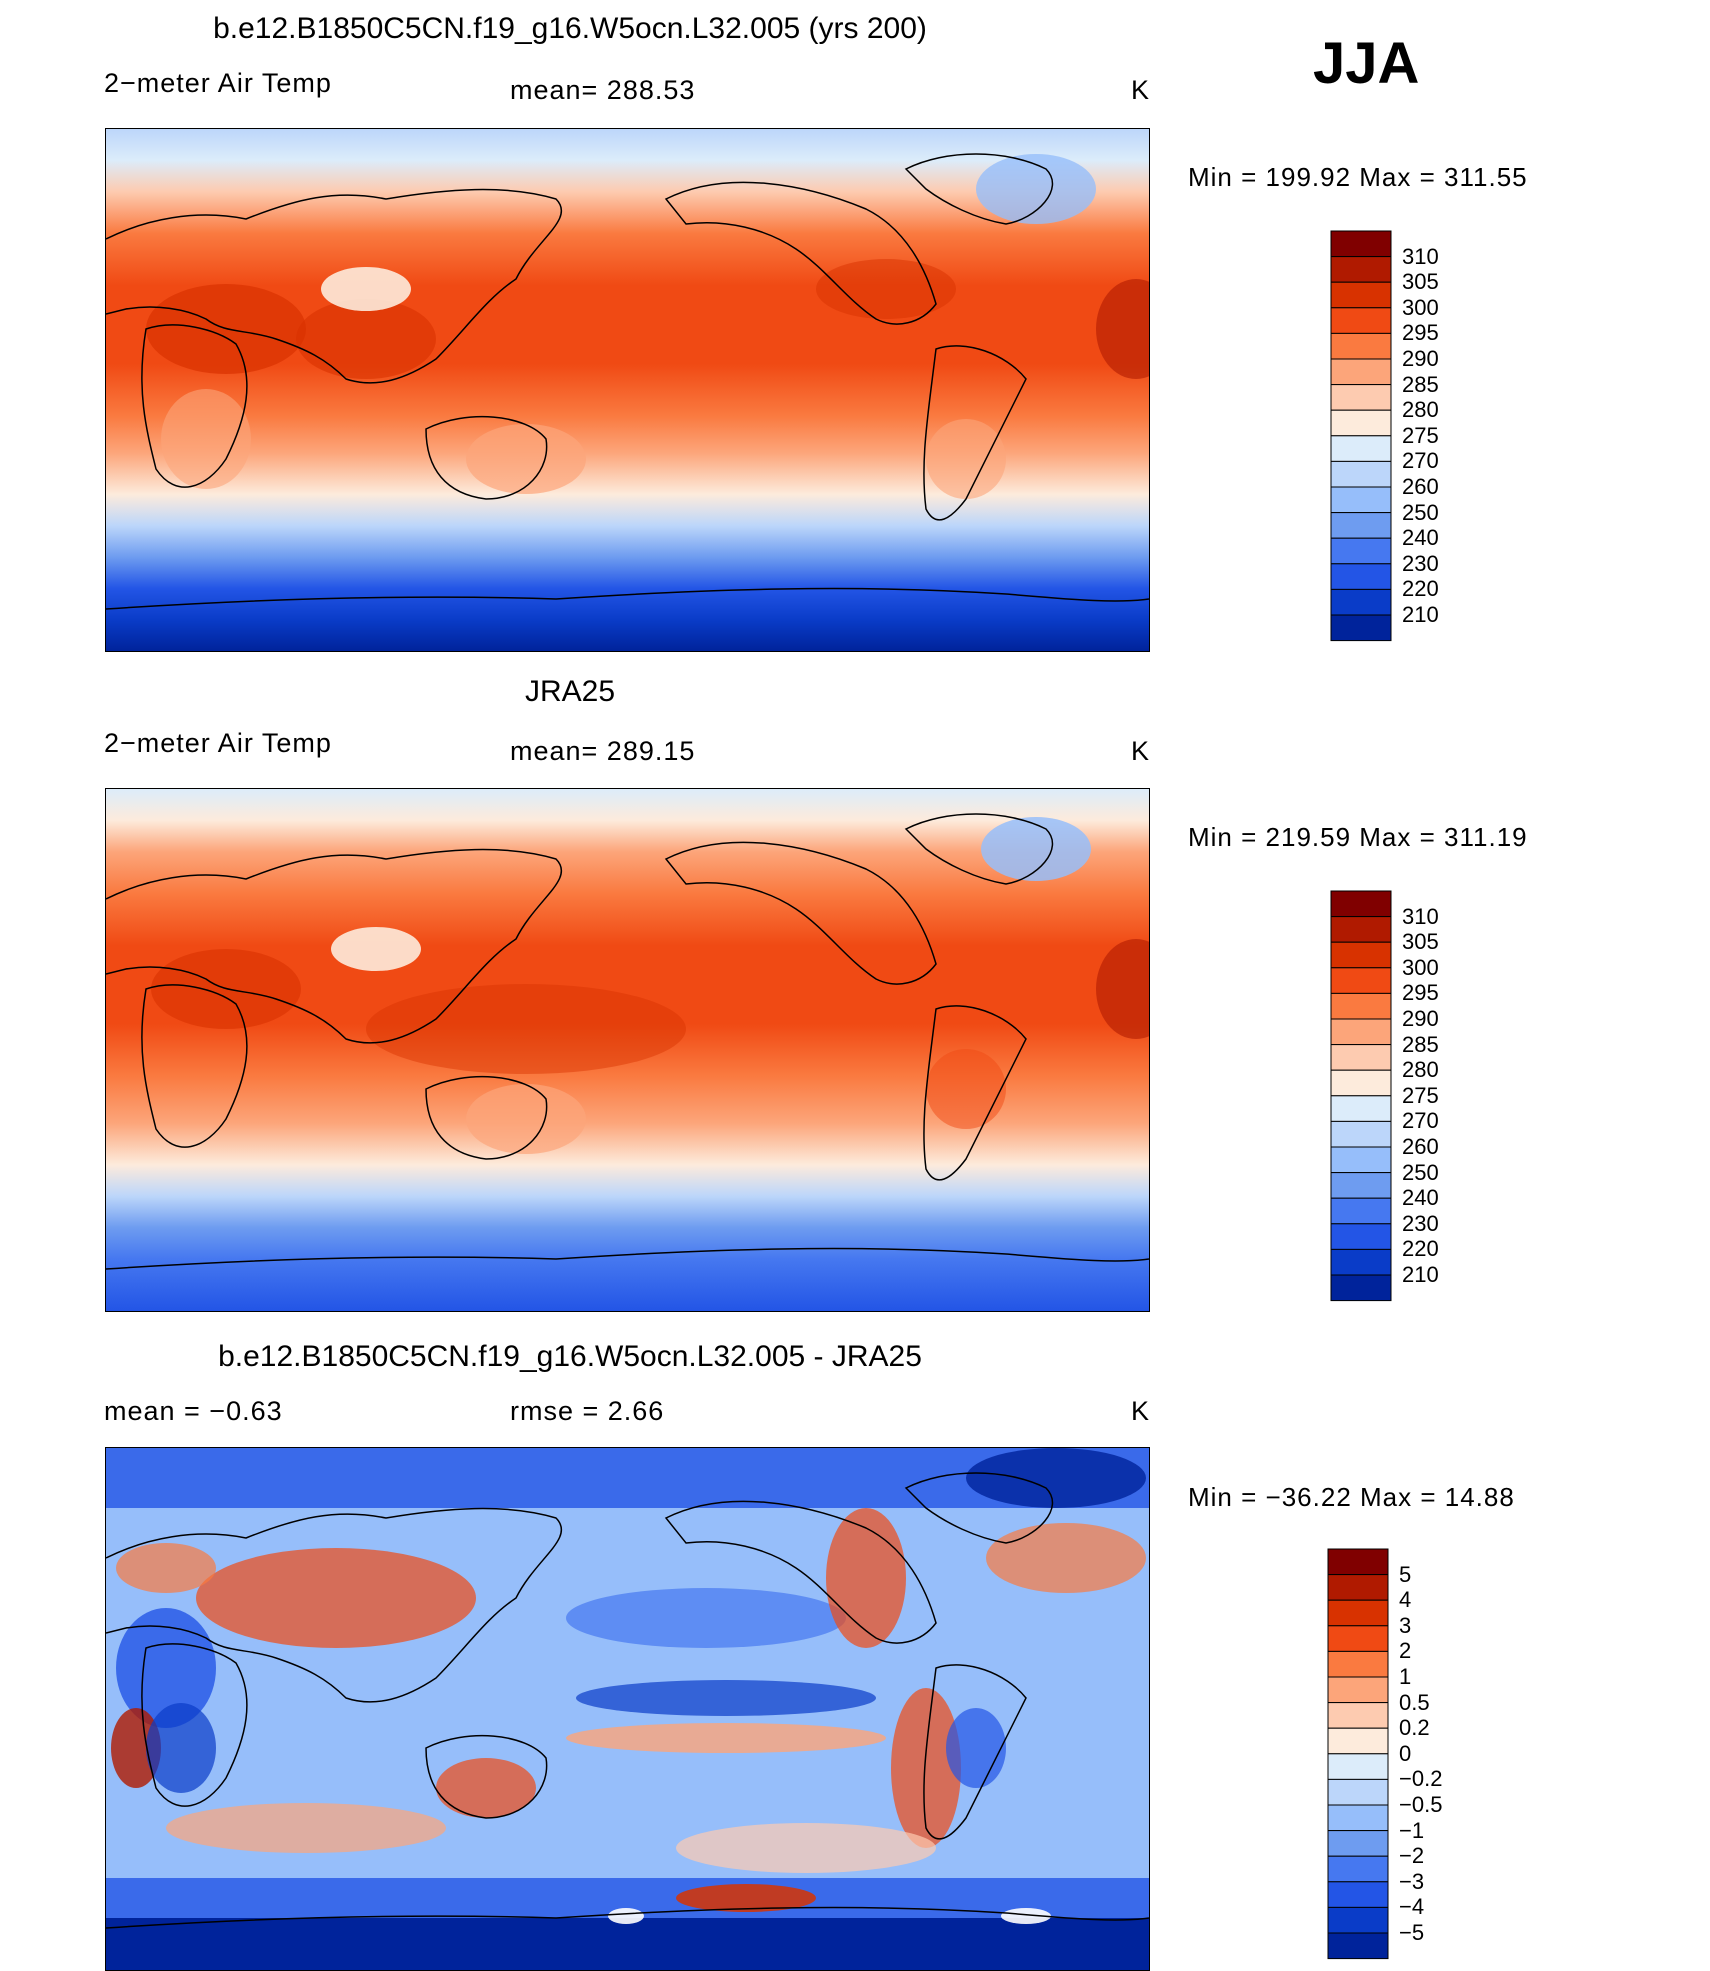 Image resolution: width=1710 pixels, height=1971 pixels. I want to click on colorbar-tick-label: 0.2, so click(1414, 1728).